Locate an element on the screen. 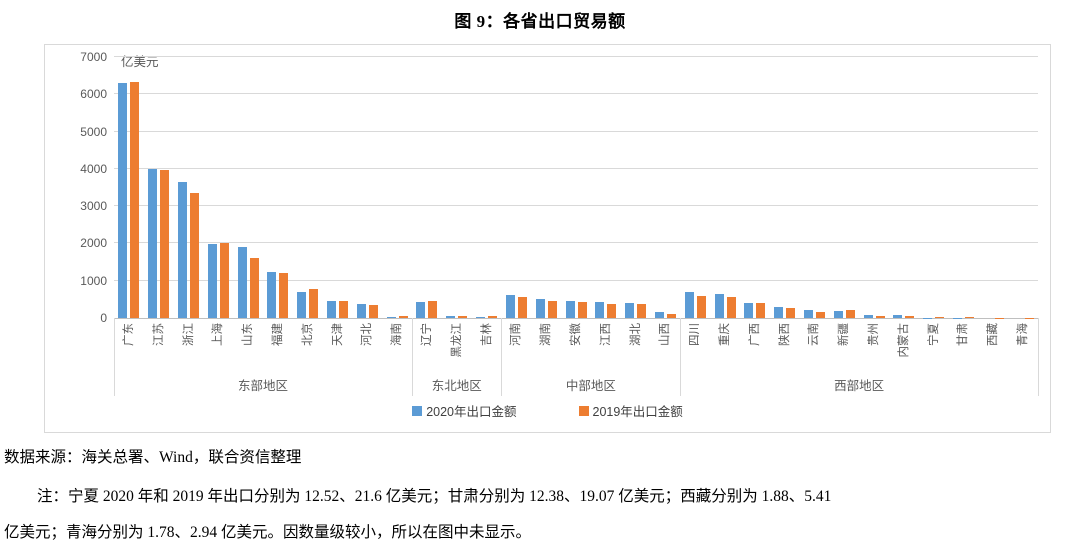 Image resolution: width=1080 pixels, height=556 pixels. legend-label-2019: 2019年出口金额 is located at coordinates (637, 412).